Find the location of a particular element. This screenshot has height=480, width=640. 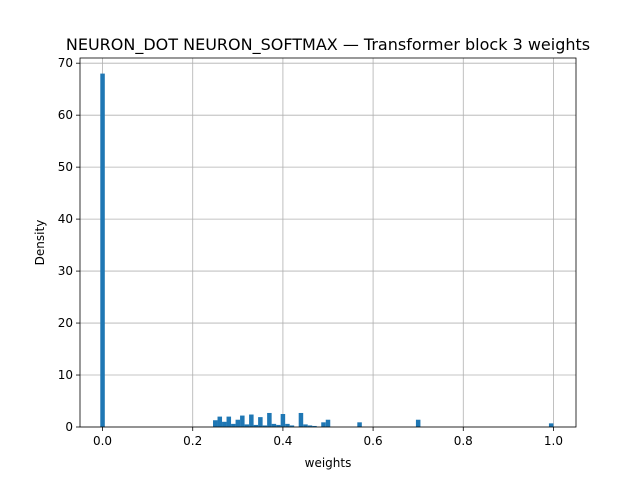

y-axis-label: Density is located at coordinates (40, 243).